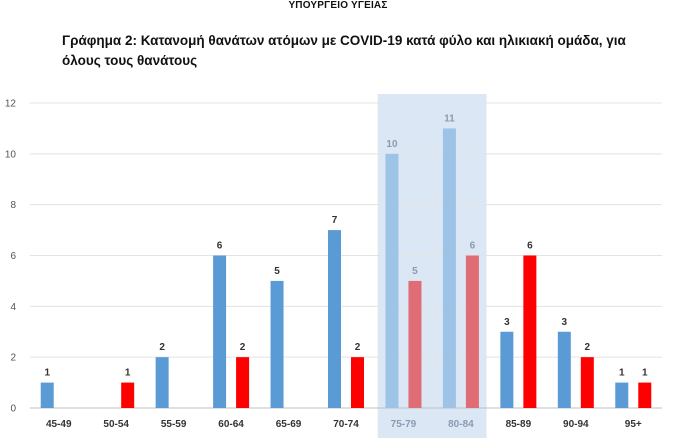  I want to click on data-label: 10, so click(392, 144).